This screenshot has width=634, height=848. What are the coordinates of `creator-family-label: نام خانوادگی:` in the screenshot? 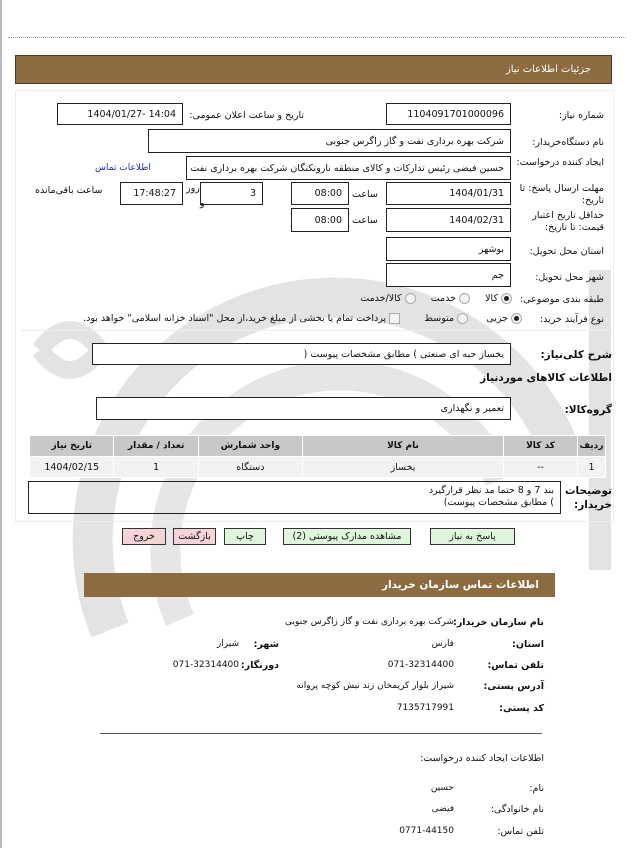 It's located at (517, 809).